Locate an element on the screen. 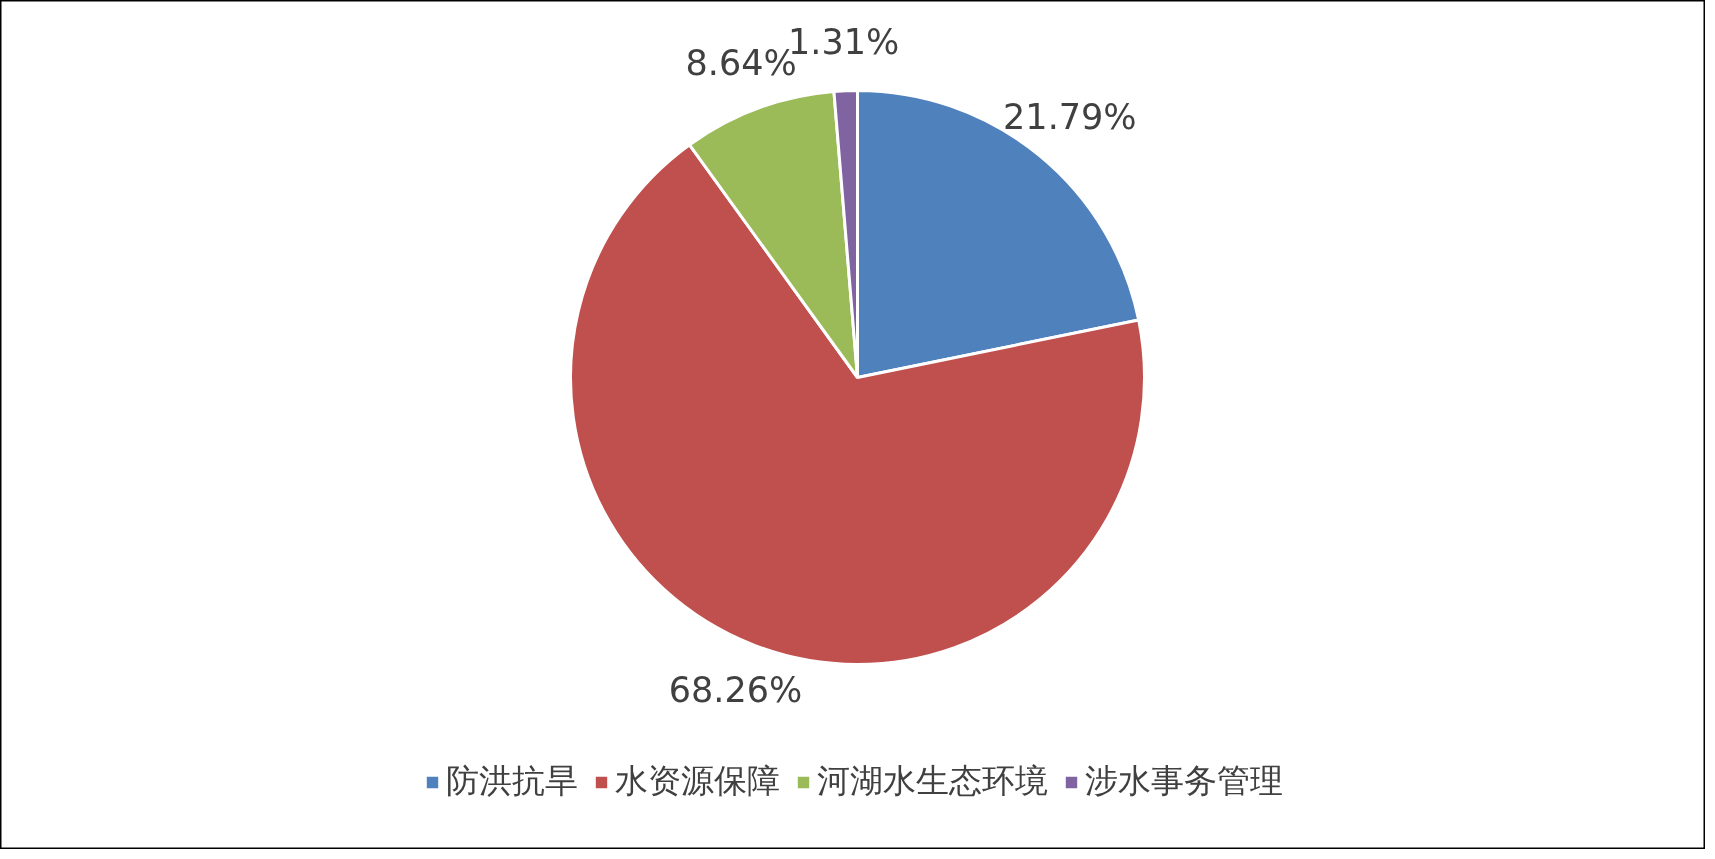 The width and height of the screenshot is (1715, 859). data-label: 21.79% is located at coordinates (1070, 117).